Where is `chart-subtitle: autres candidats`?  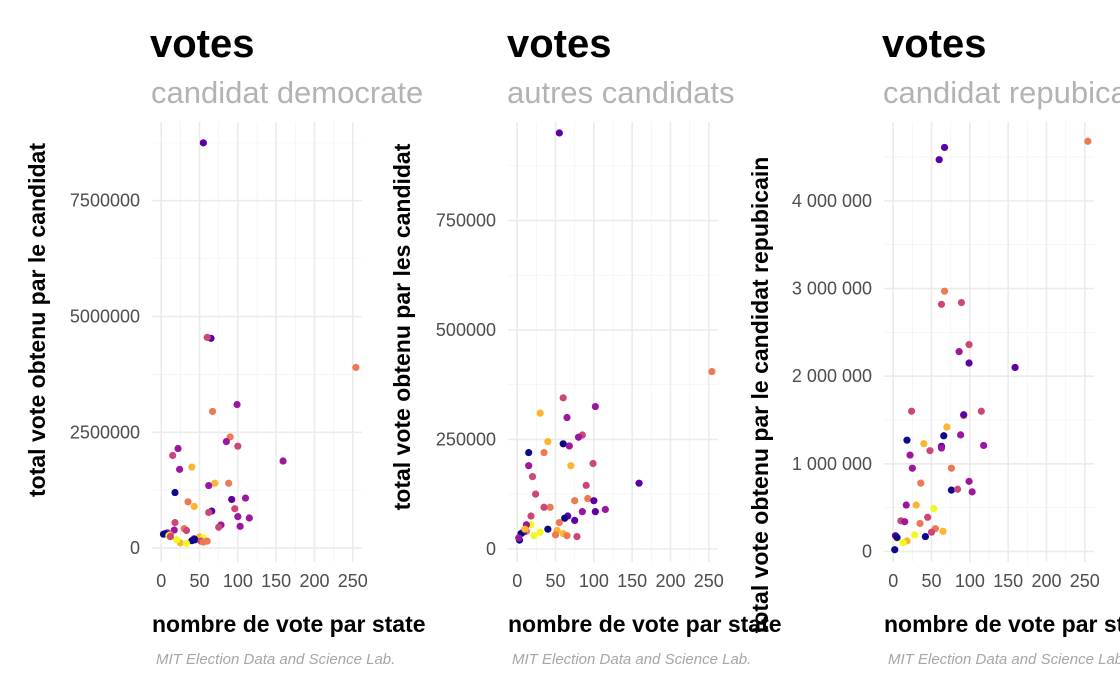 chart-subtitle: autres candidats is located at coordinates (620, 92).